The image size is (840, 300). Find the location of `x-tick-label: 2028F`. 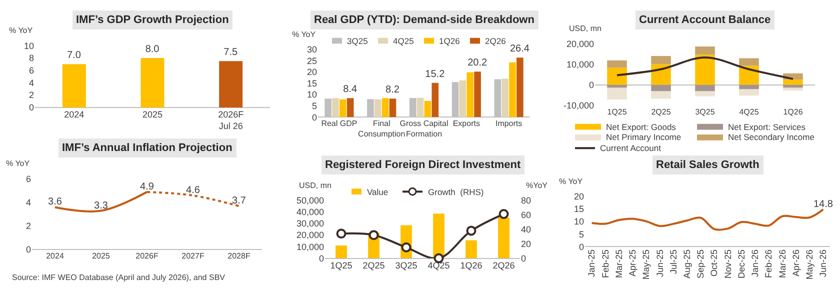

x-tick-label: 2028F is located at coordinates (239, 256).